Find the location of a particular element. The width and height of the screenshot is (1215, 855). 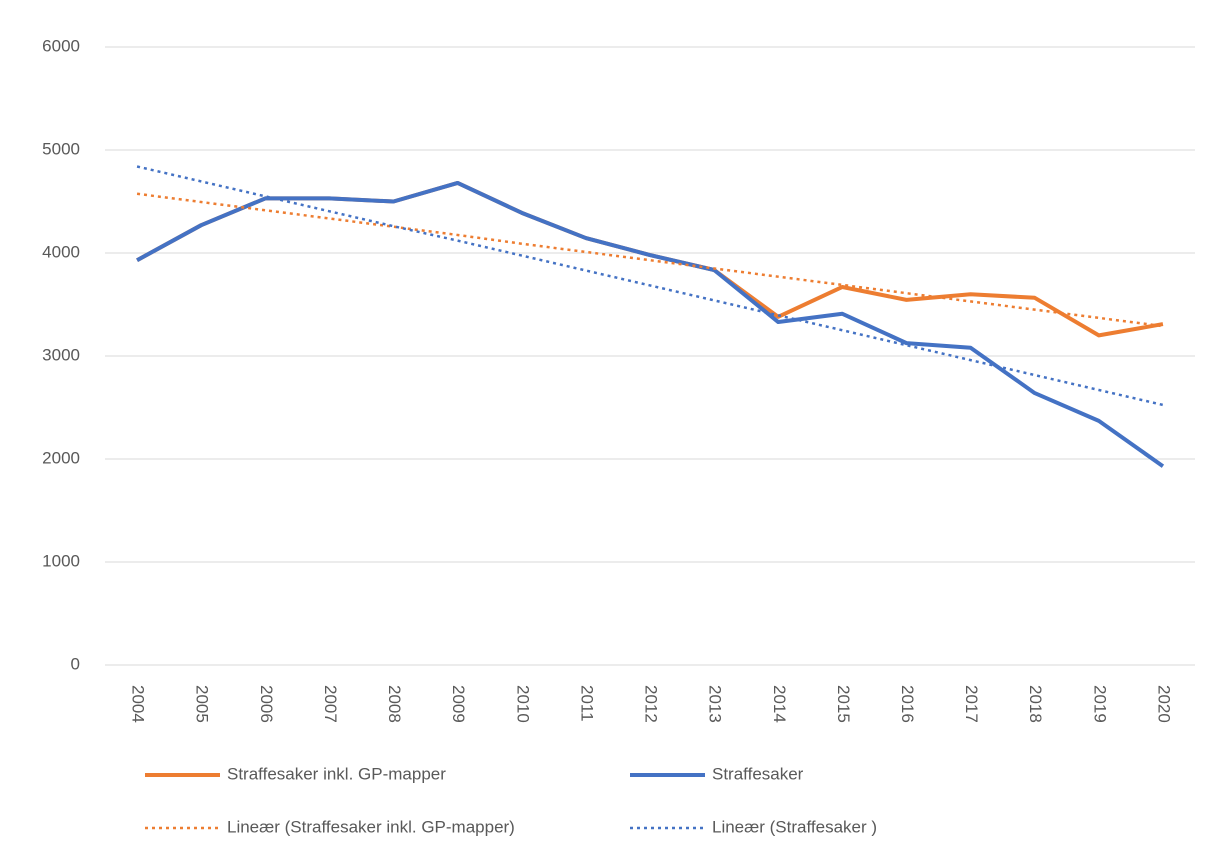

x-tick-label: 2009 is located at coordinates (458, 704).